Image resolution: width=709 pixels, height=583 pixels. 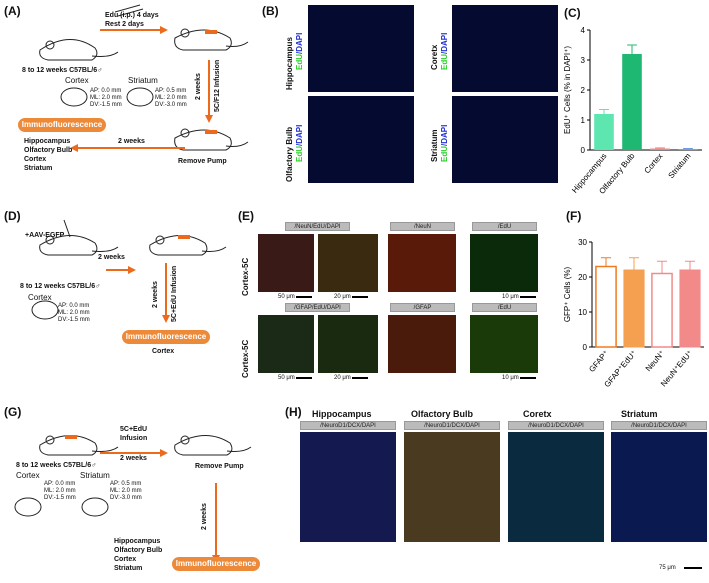 What do you see at coordinates (348, 487) in the screenshot?
I see `h-micrograph-hippocampus` at bounding box center [348, 487].